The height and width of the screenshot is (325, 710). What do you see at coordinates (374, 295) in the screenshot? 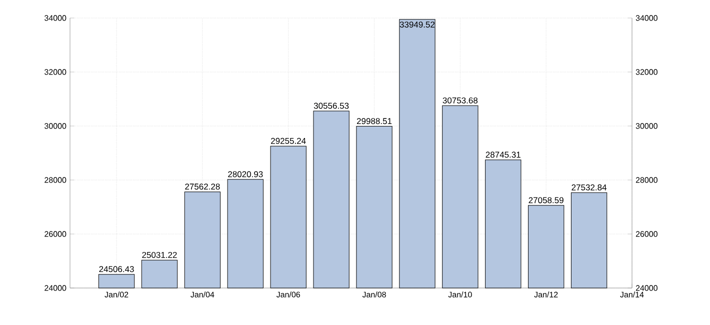
I see `x-tick-label: Jan/08` at bounding box center [374, 295].